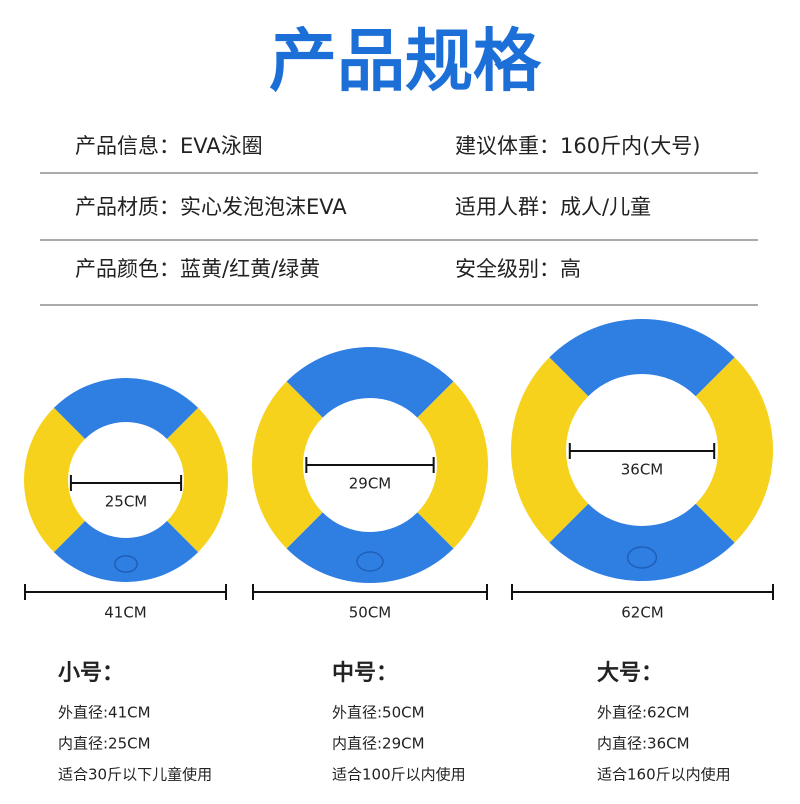 Image resolution: width=800 pixels, height=804 pixels. I want to click on inner-label: 25CM, so click(126, 502).